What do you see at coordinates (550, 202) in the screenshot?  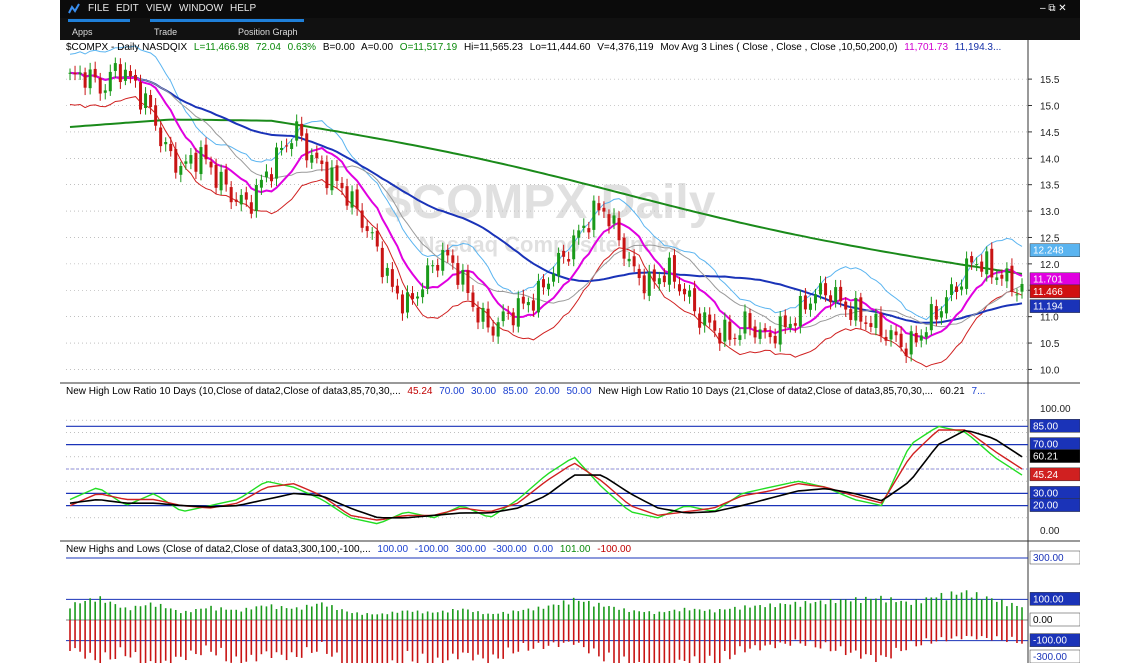 I see `watermark-title: $COMPX Daily` at bounding box center [550, 202].